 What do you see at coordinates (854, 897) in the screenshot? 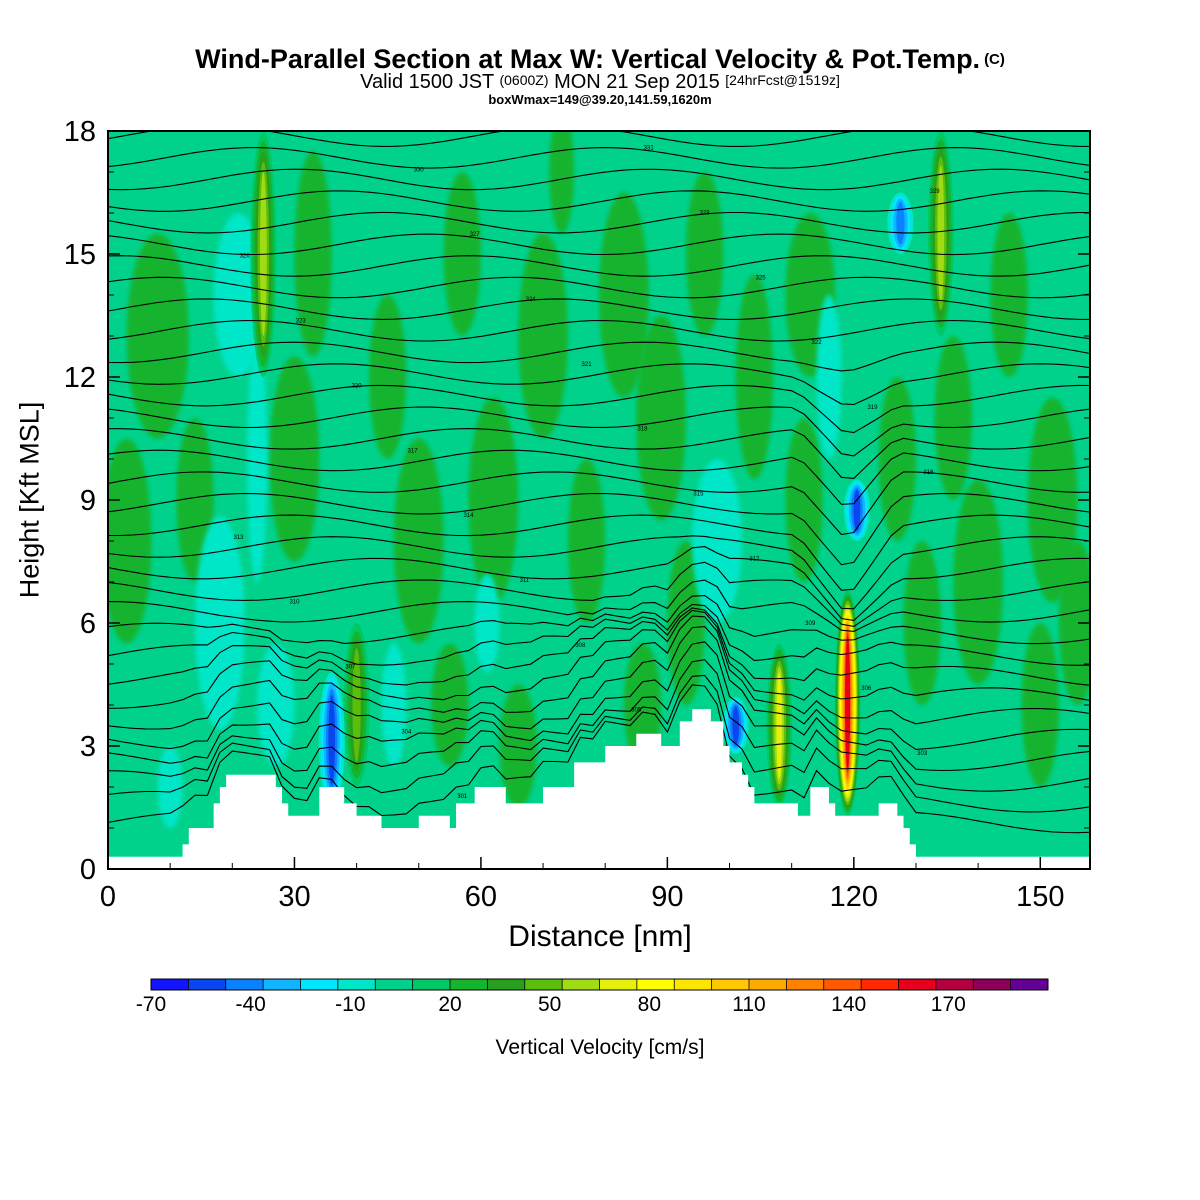
I see `x-tick-label: 120` at bounding box center [854, 897].